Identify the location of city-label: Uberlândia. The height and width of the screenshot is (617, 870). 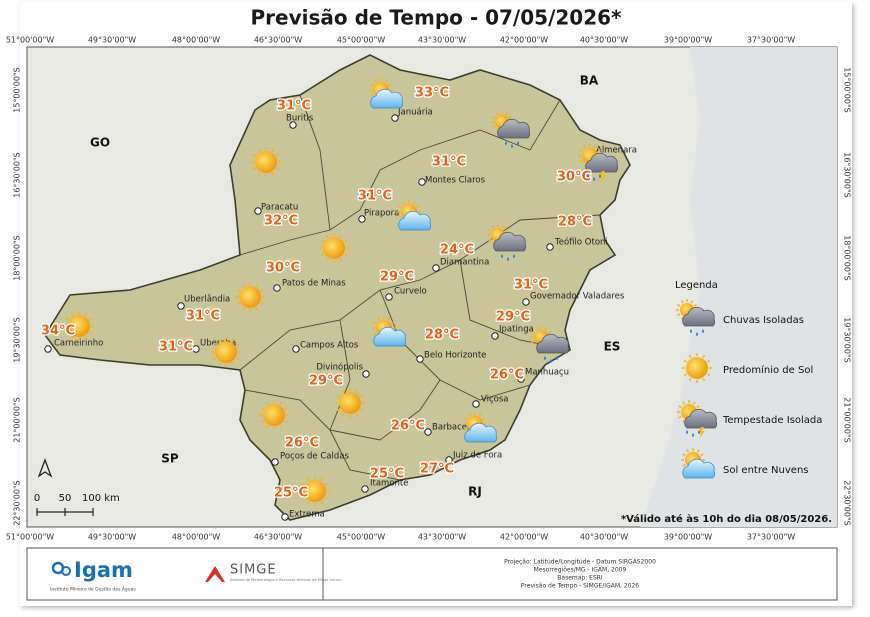
(207, 300).